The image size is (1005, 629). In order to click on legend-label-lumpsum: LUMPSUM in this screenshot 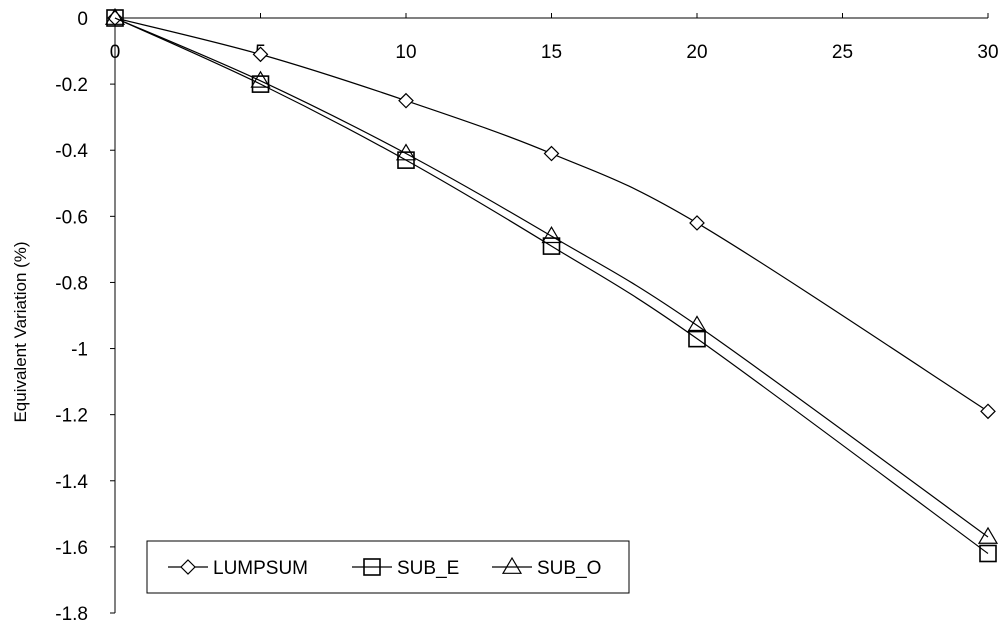, I will do `click(260, 568)`.